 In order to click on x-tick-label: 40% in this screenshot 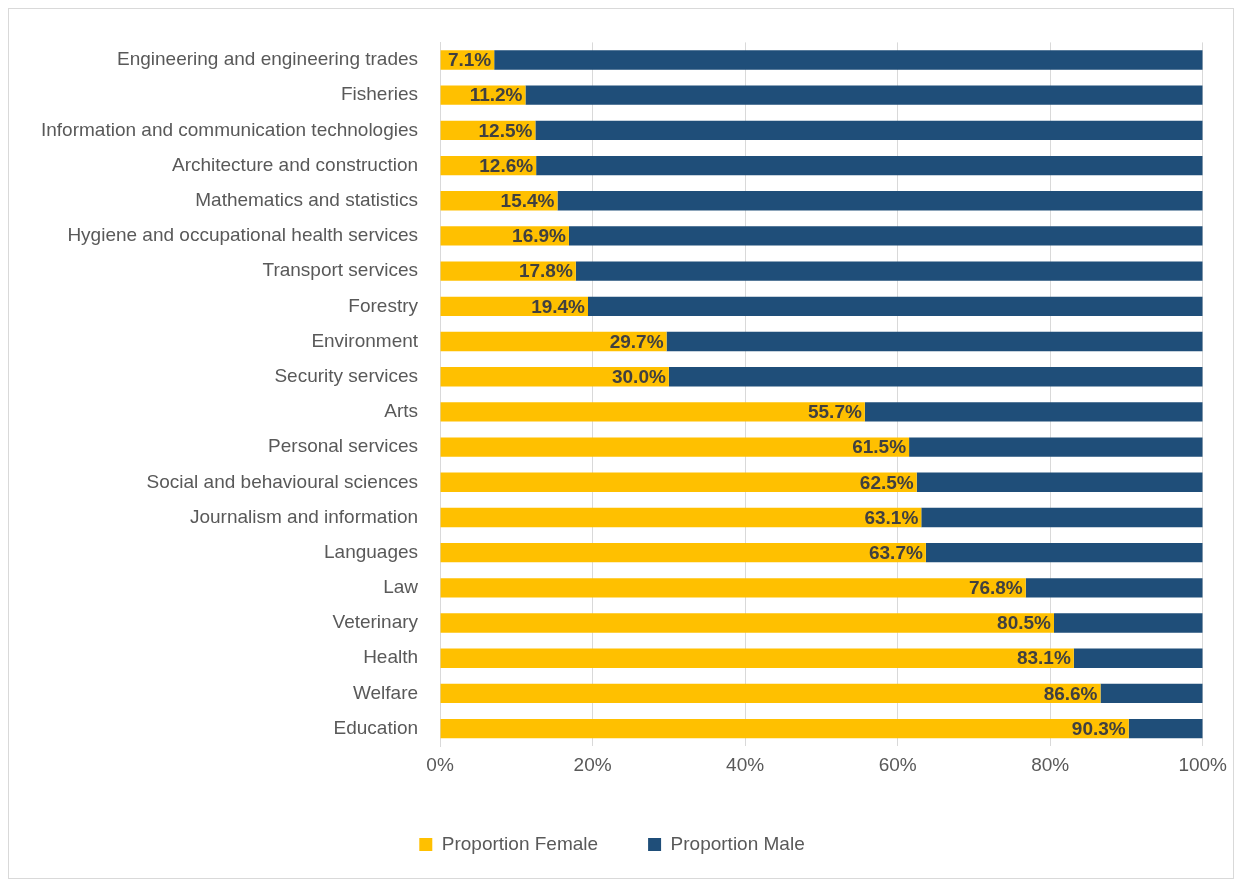, I will do `click(745, 764)`.